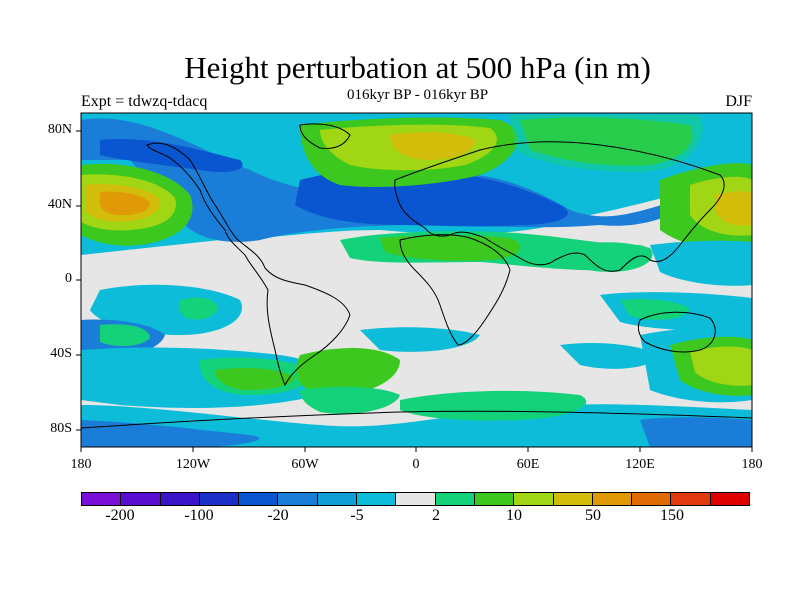 The height and width of the screenshot is (600, 800). What do you see at coordinates (278, 515) in the screenshot?
I see `colorbar-label: -20` at bounding box center [278, 515].